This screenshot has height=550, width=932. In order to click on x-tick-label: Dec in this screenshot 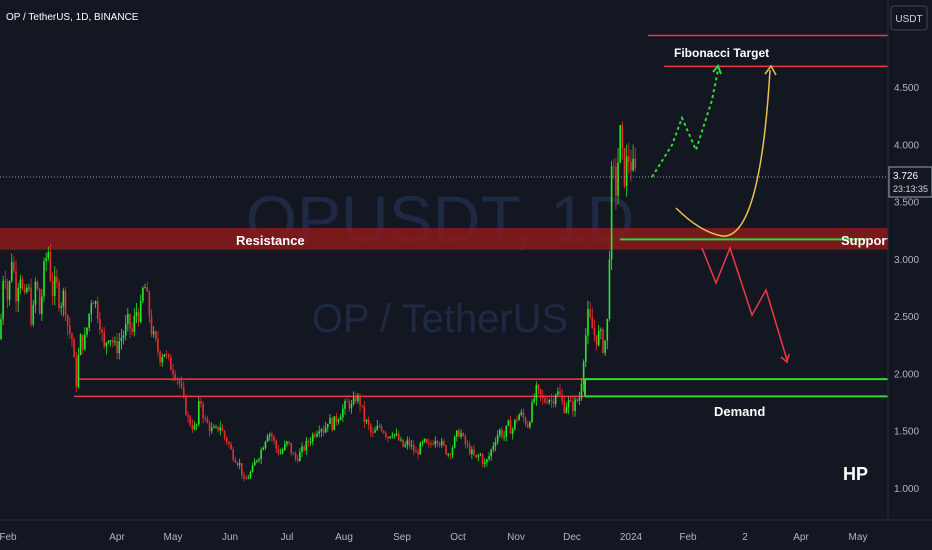, I will do `click(572, 537)`.